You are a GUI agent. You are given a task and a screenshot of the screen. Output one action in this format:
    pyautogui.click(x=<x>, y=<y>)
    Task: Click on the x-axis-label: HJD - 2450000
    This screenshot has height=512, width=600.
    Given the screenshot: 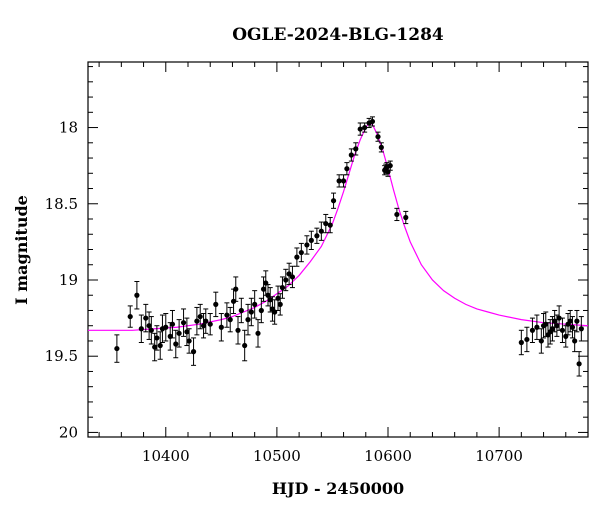 What is the action you would take?
    pyautogui.click(x=338, y=488)
    